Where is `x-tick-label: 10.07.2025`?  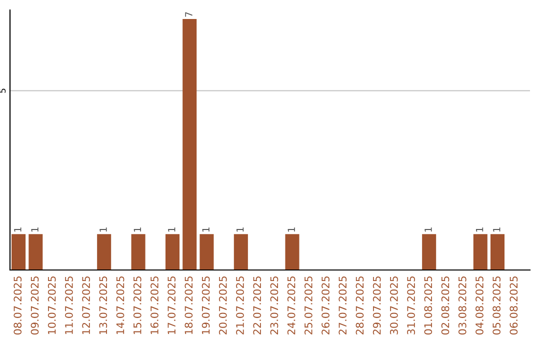
x-tick-label: 10.07.2025 is located at coordinates (52, 305).